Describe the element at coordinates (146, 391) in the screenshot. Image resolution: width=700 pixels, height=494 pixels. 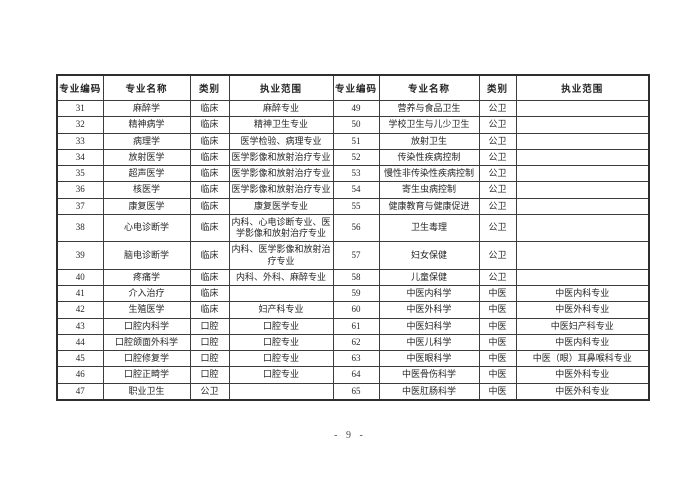
I see `cell-name-left: 职业卫生` at that location.